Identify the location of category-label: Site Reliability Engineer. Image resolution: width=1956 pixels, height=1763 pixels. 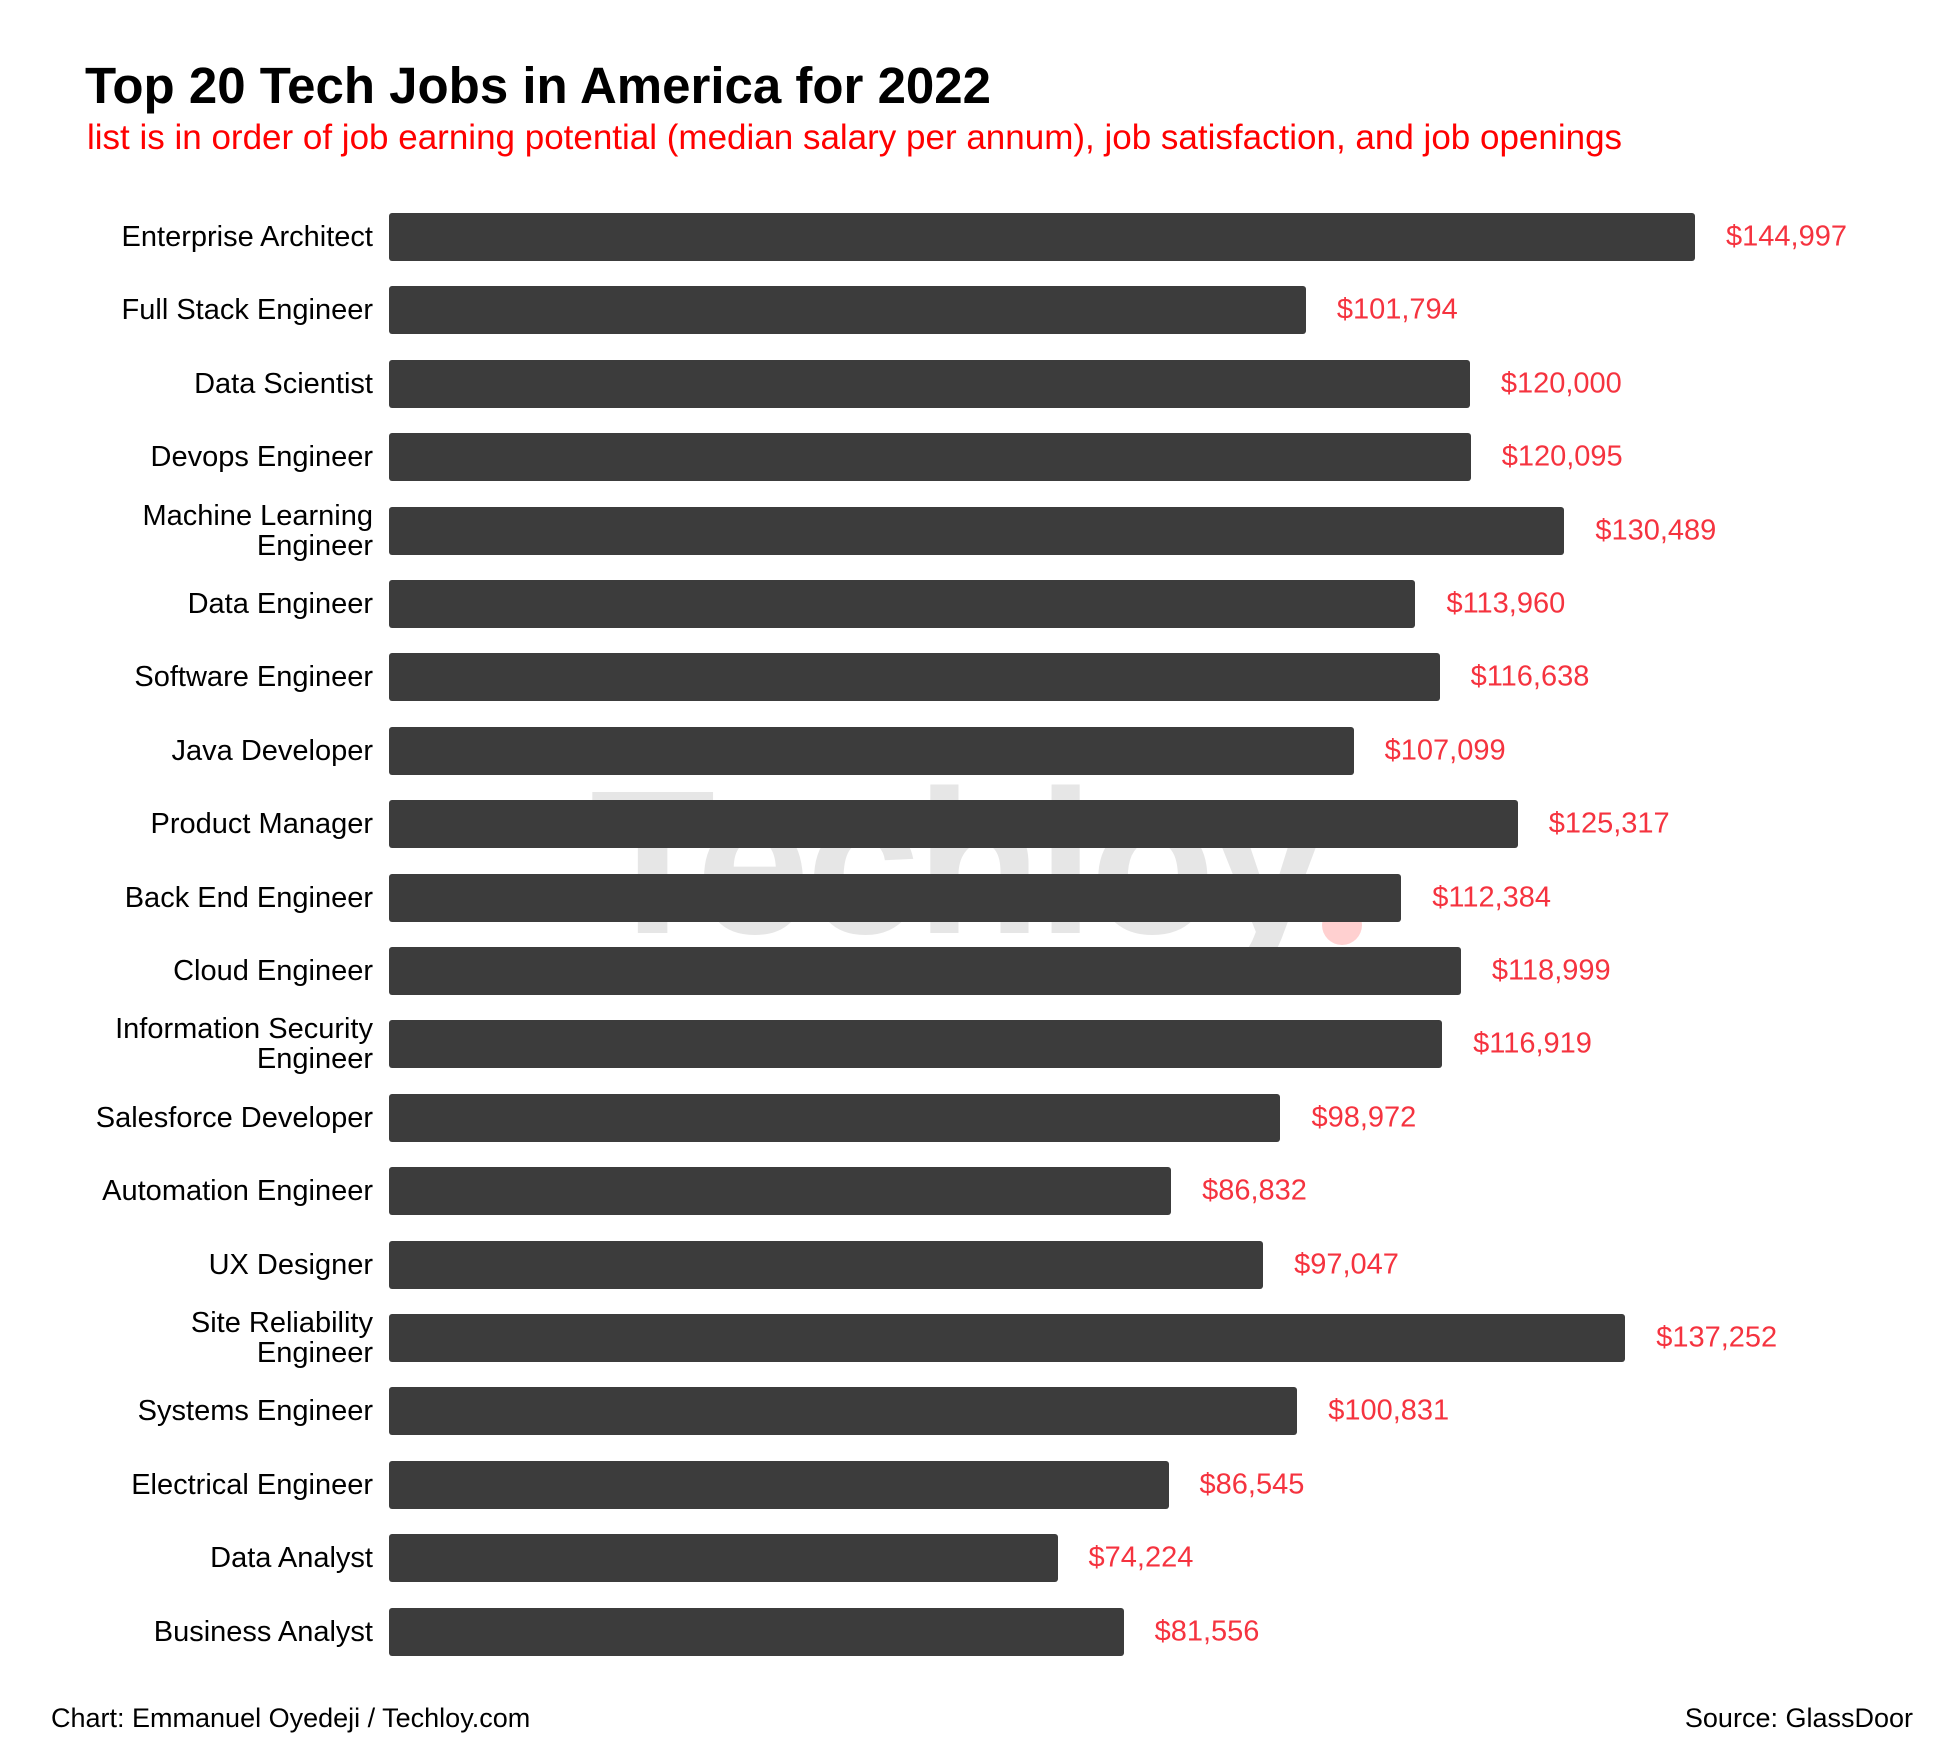
(281, 1338).